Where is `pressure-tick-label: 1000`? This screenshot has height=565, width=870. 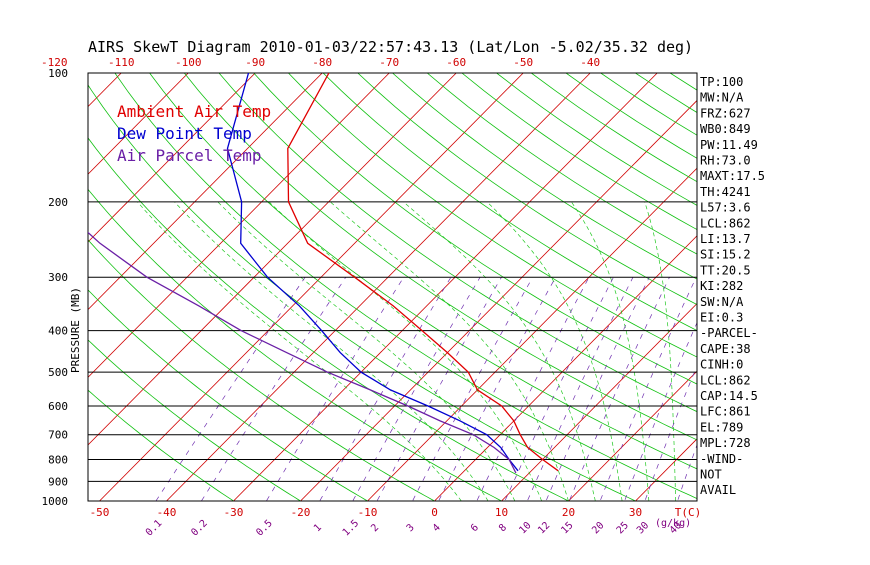 pressure-tick-label: 1000 is located at coordinates (55, 501).